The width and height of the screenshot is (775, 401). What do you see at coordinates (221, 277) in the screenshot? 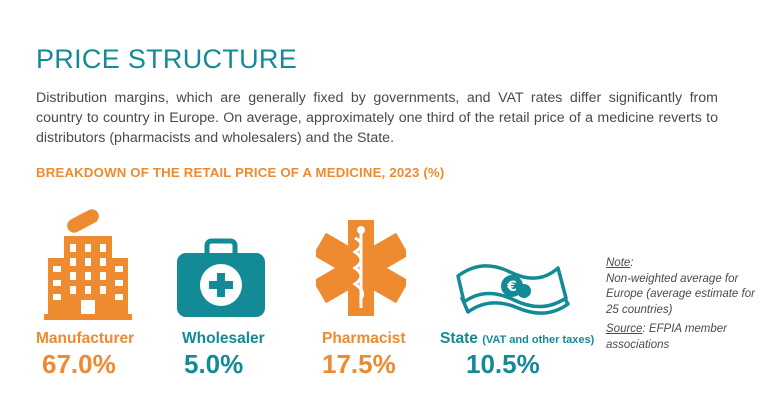
I see `first-aid-kit-icon` at bounding box center [221, 277].